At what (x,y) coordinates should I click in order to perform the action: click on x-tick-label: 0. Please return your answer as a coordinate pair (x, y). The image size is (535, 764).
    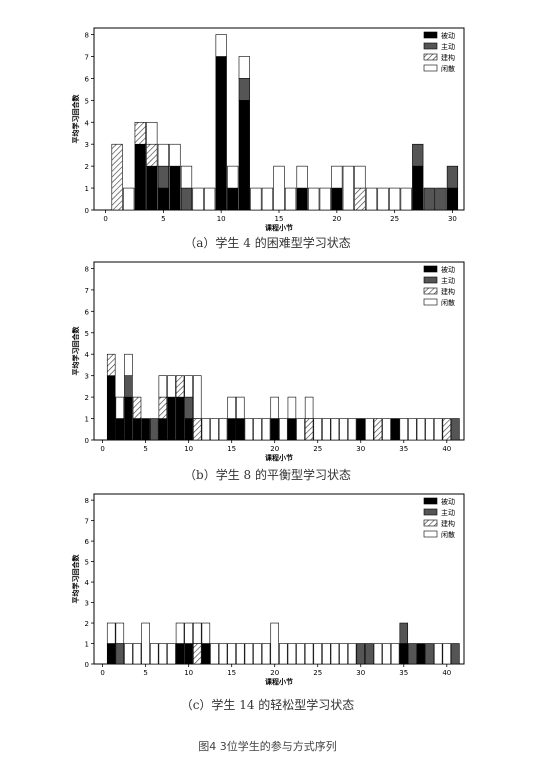
    Looking at the image, I should click on (105, 219).